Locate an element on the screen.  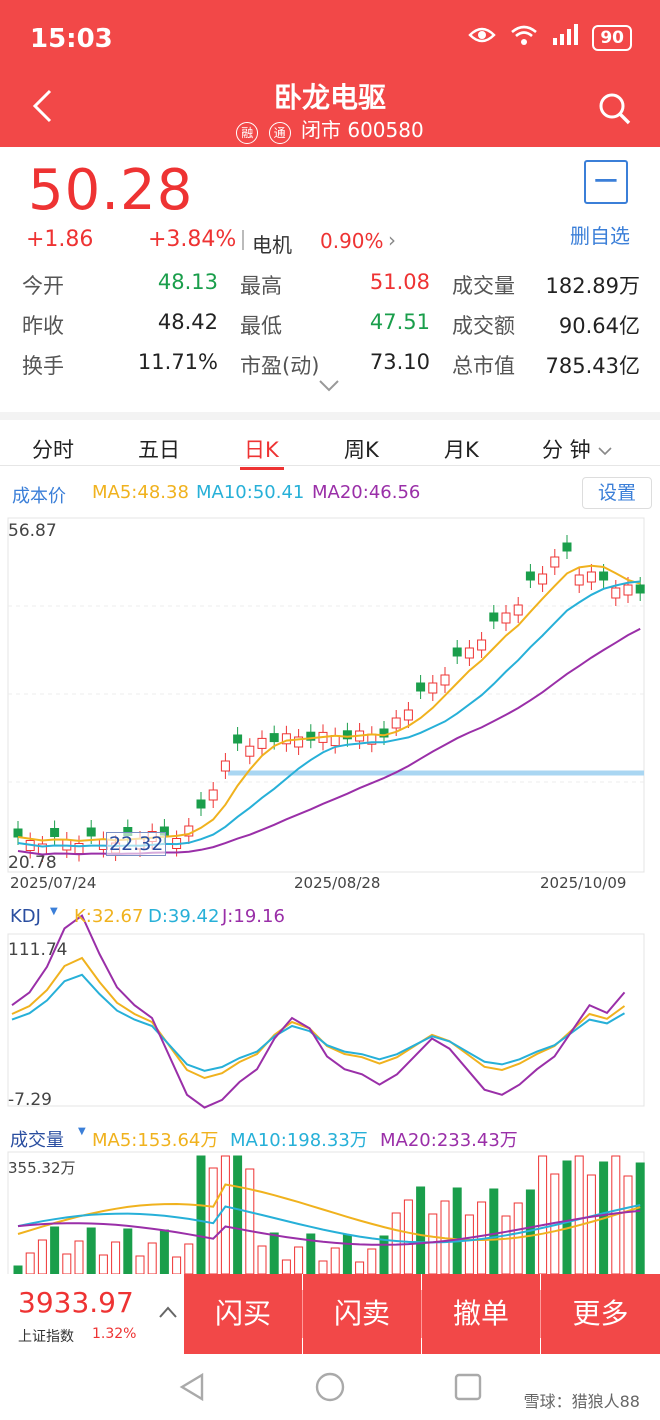
kline-ymax: 56.87 is located at coordinates (32, 531).